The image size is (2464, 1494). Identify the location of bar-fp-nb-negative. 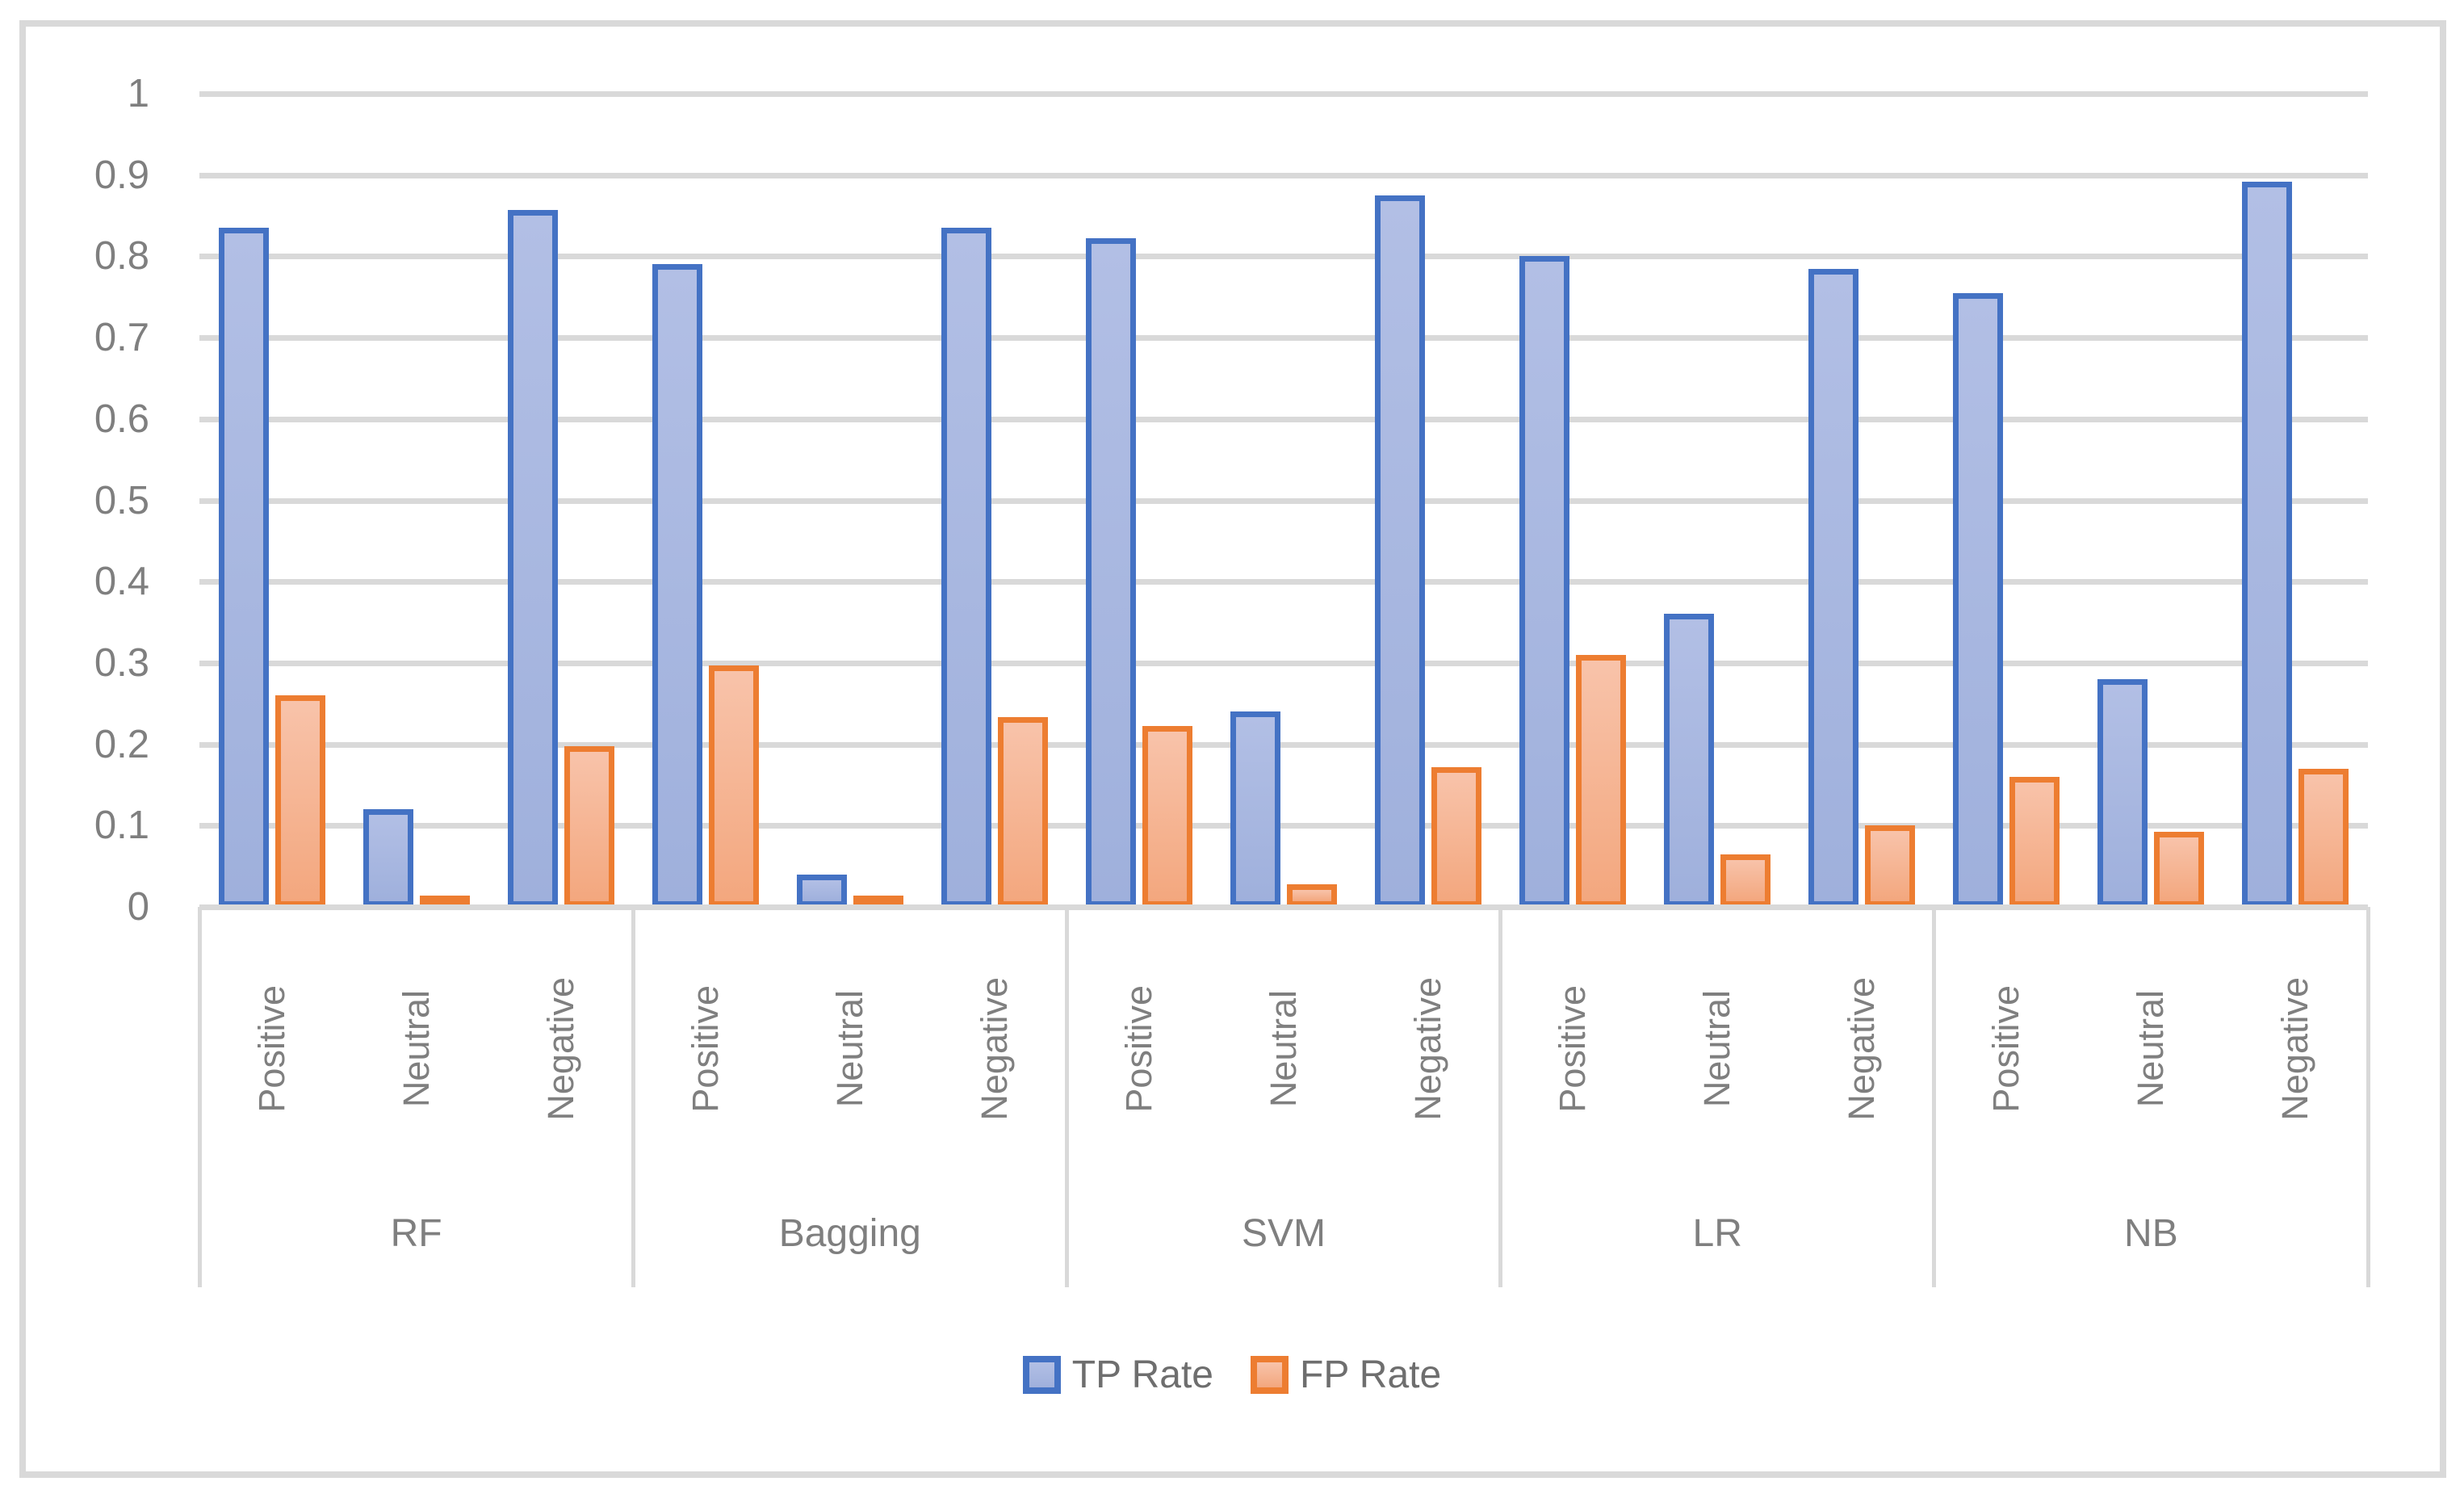
(2323, 838).